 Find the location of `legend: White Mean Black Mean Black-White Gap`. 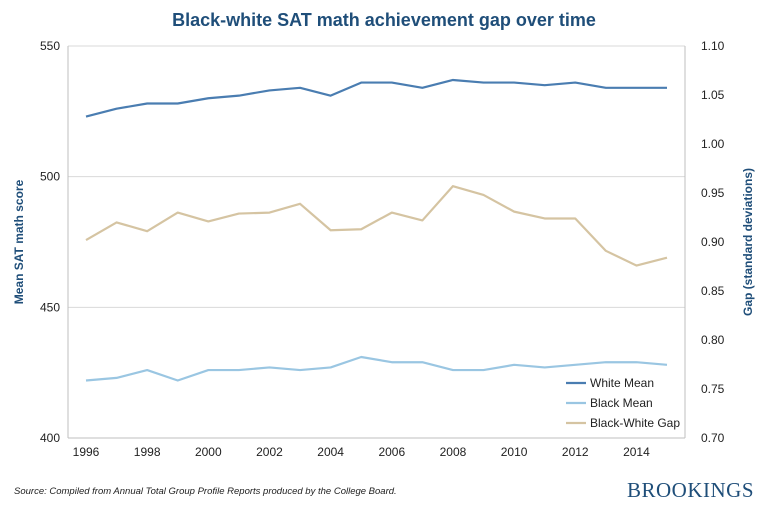

legend: White Mean Black Mean Black-White Gap is located at coordinates (623, 403).